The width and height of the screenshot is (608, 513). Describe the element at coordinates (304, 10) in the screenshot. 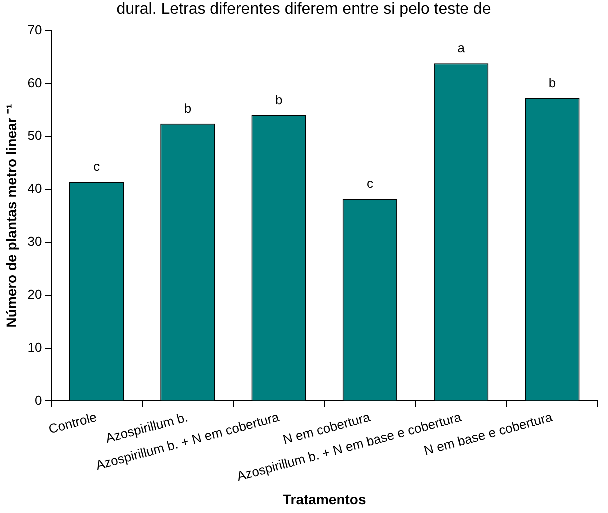

I see `text: dural. Letras diferentes diferem entre si pelo teste de` at that location.